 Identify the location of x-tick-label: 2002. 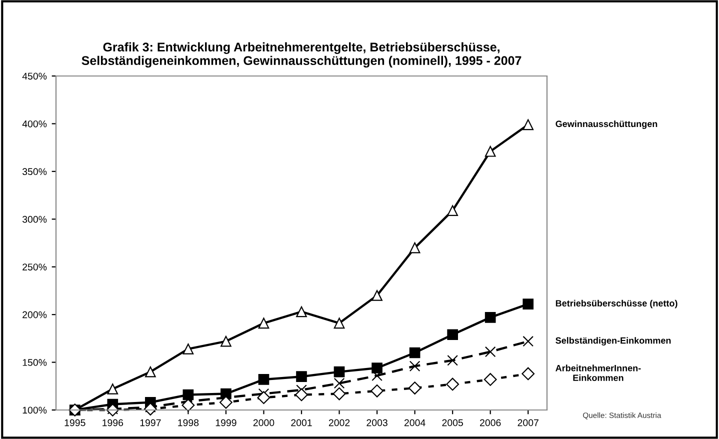
(339, 422).